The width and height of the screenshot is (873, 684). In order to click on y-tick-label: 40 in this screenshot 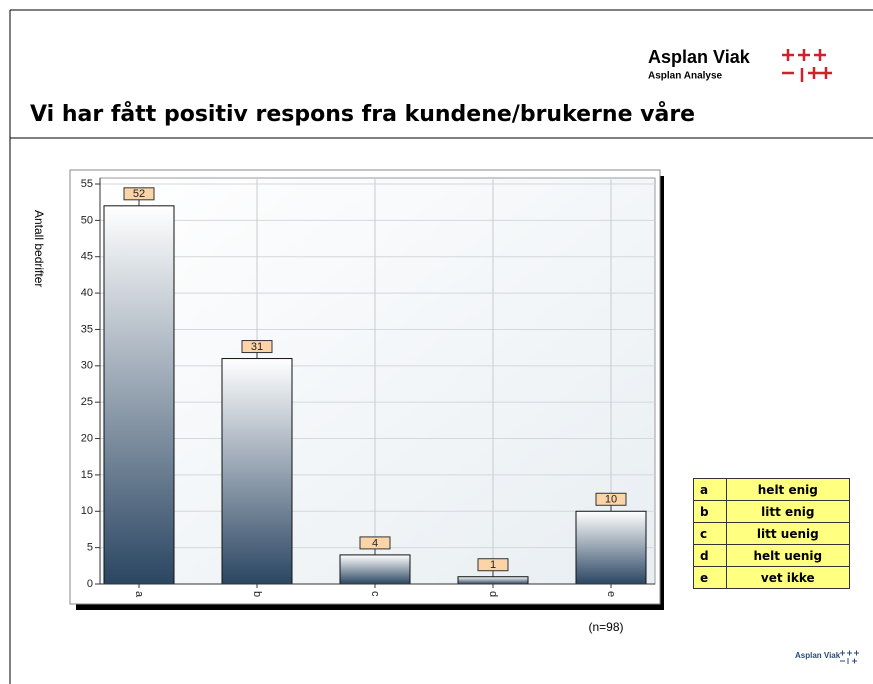, I will do `click(87, 293)`.